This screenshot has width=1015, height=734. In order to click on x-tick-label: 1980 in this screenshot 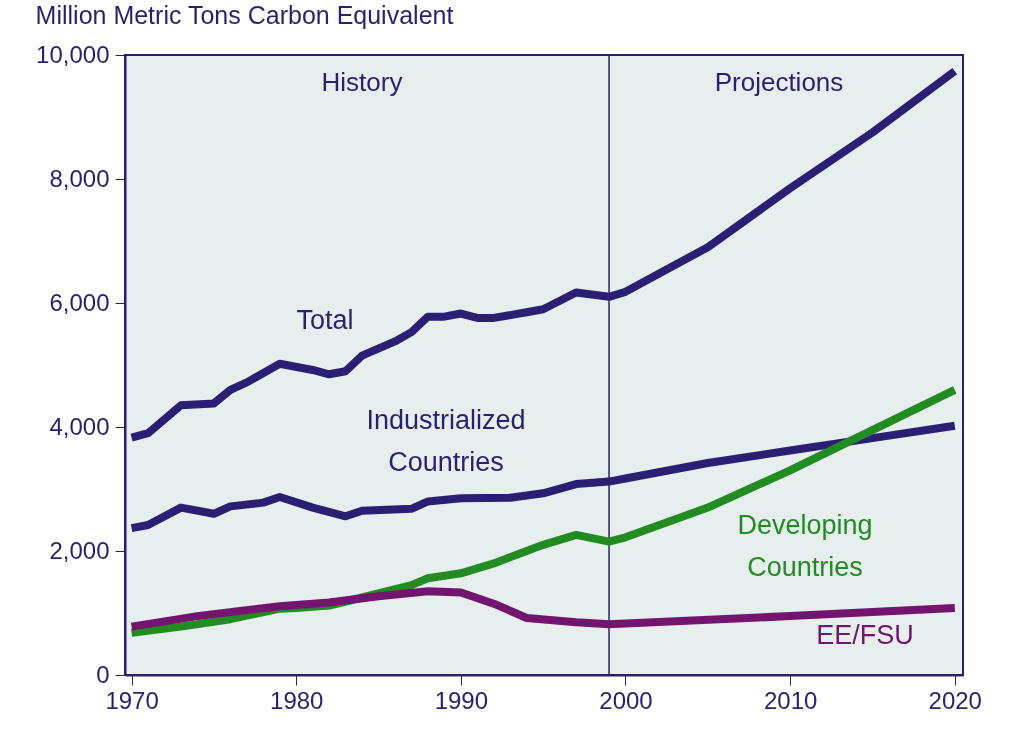, I will do `click(297, 700)`.